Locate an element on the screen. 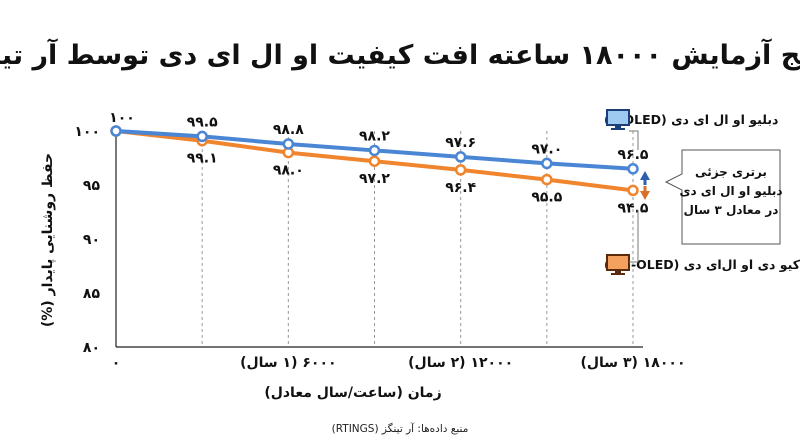  x-tick-label: ۱۸۰۰۰ (۳ سال) is located at coordinates (632, 363).